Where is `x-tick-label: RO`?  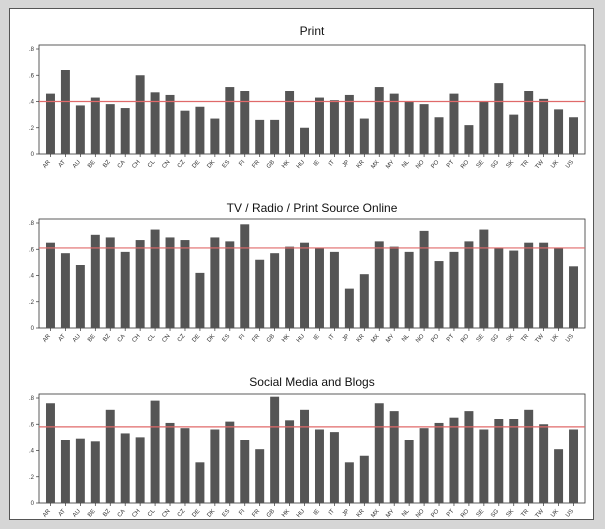 x-tick-label: RO is located at coordinates (465, 513).